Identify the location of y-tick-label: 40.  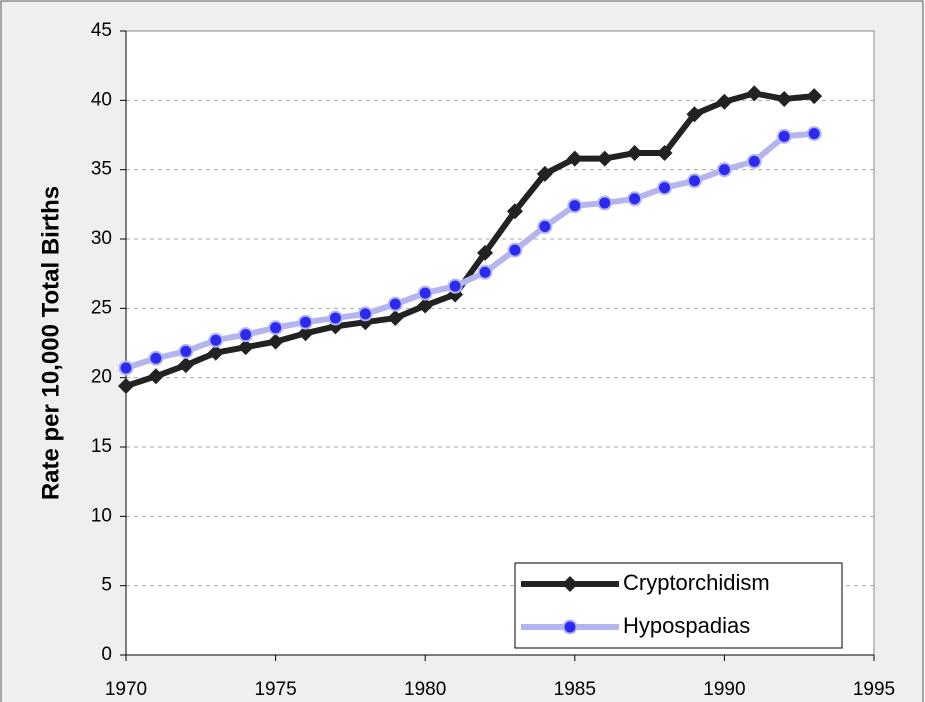
(101, 99).